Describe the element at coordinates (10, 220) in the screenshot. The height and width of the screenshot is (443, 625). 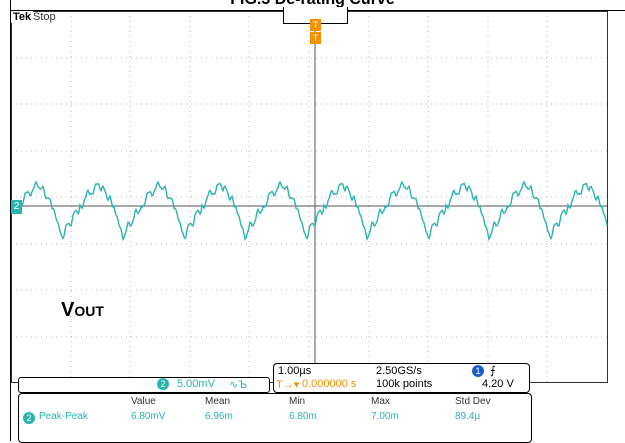
I see `page-rule` at that location.